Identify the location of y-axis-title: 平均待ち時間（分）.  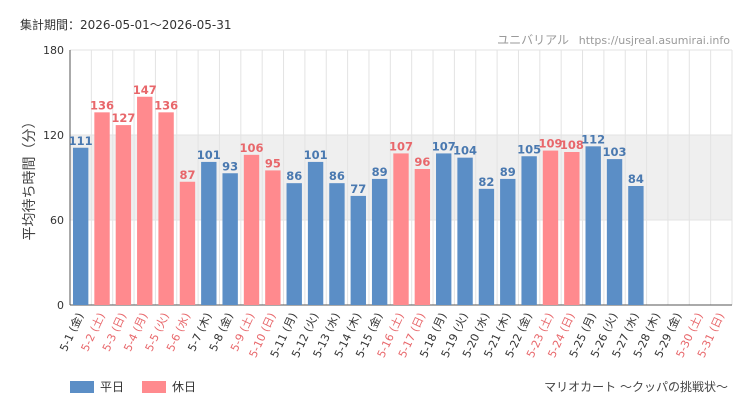
(30, 178).